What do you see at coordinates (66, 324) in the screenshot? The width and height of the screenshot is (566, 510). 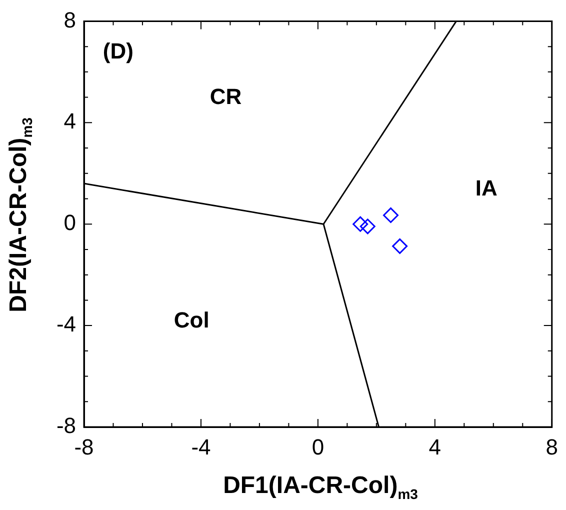 I see `y-tick-label: -4` at bounding box center [66, 324].